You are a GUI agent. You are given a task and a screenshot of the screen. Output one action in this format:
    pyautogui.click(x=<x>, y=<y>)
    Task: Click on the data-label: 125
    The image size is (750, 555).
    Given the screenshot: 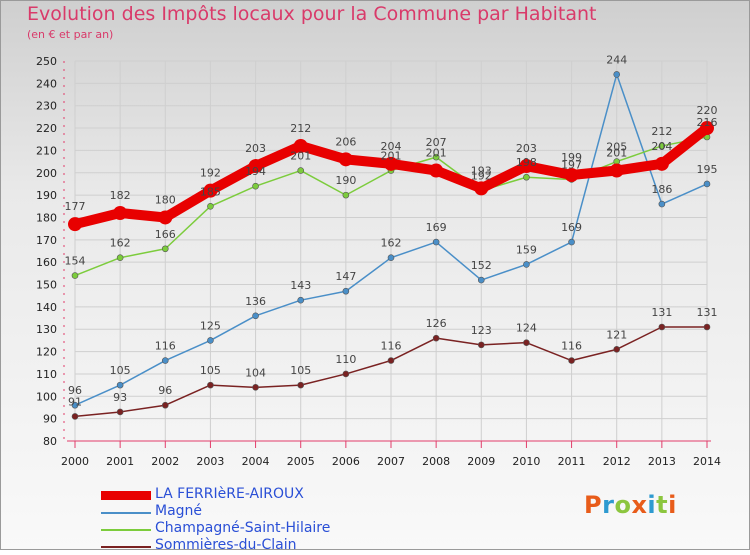 What is the action you would take?
    pyautogui.click(x=210, y=325)
    